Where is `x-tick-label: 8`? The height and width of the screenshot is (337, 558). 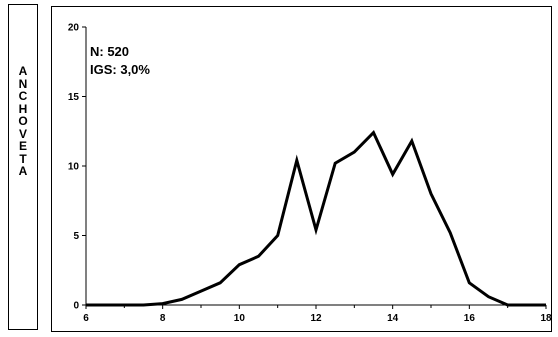 x-tick-label: 8 is located at coordinates (163, 318).